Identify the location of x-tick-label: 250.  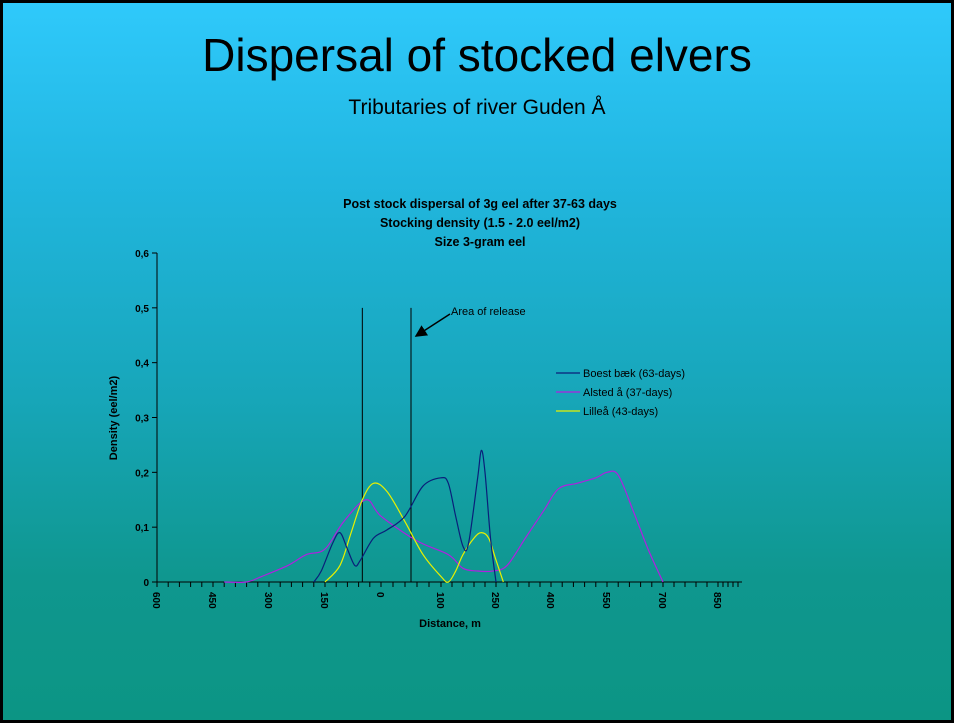
(494, 600).